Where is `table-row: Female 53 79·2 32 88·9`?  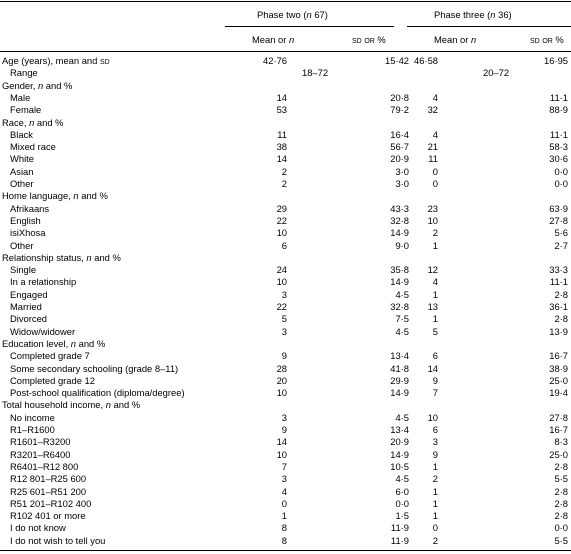 table-row: Female 53 79·2 32 88·9 is located at coordinates (285, 111).